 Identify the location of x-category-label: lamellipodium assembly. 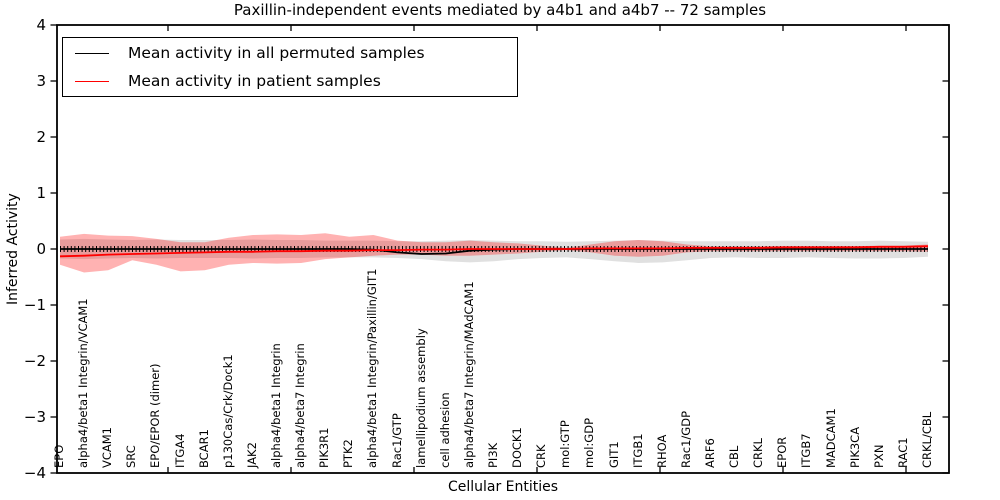
(420, 398).